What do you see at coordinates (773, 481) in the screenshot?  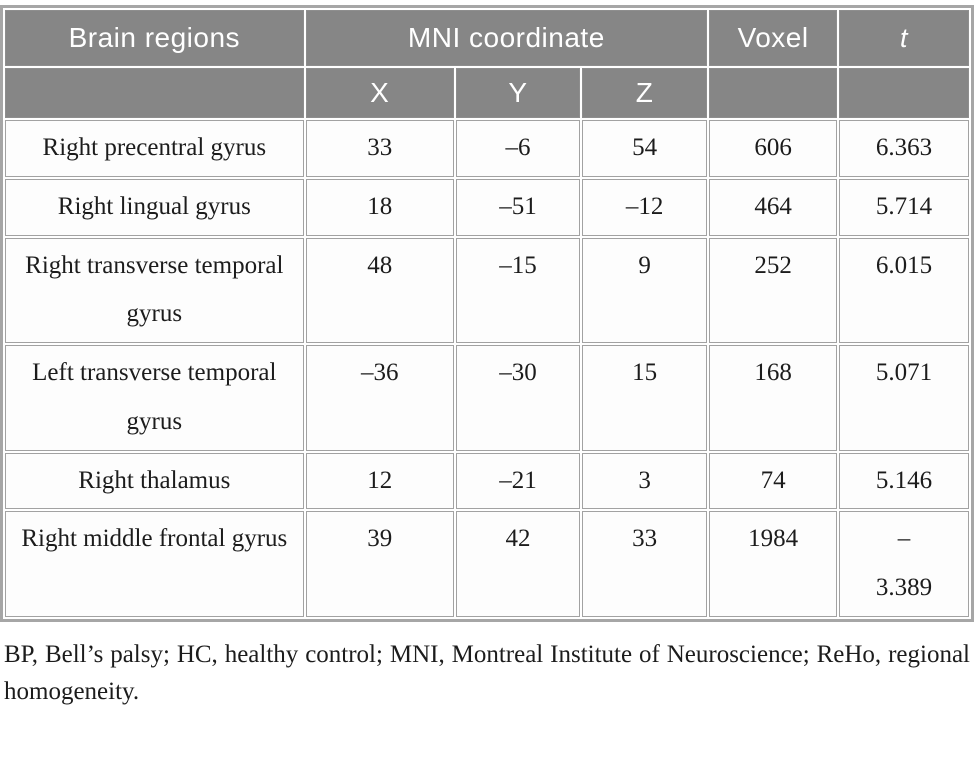 I see `cell-voxel: 74` at bounding box center [773, 481].